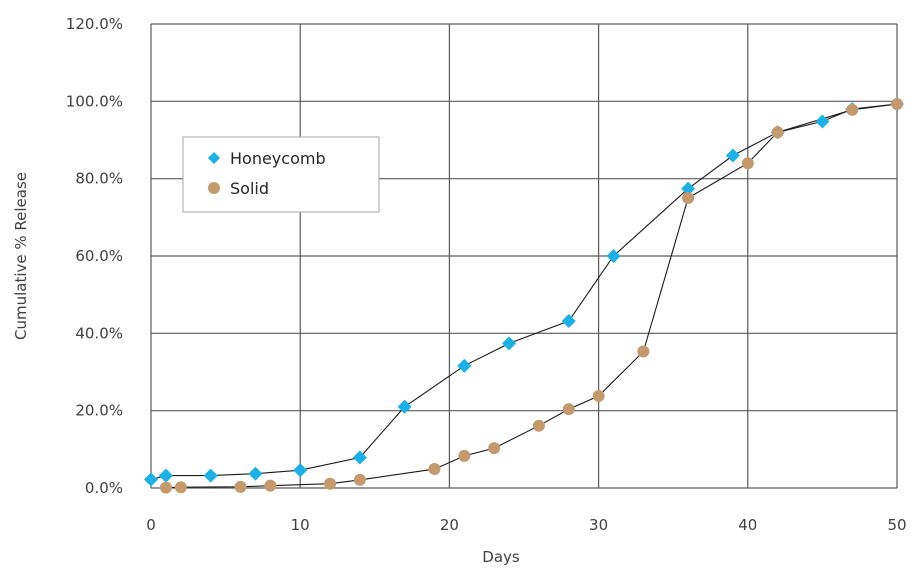 This screenshot has width=911, height=568. What do you see at coordinates (278, 158) in the screenshot?
I see `legend-label-honeycomb: Honeycomb` at bounding box center [278, 158].